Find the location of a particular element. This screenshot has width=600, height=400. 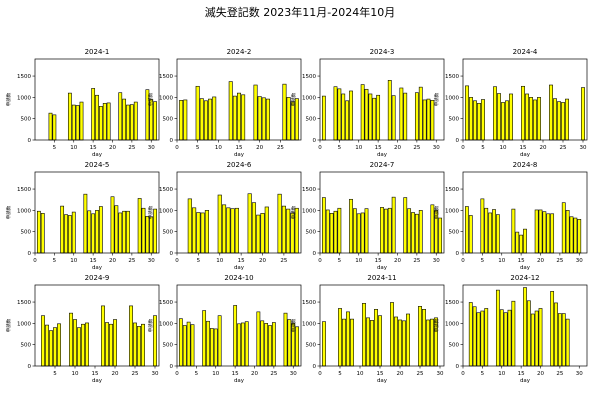

y-tick-label: 1000 is located at coordinates (166, 324).